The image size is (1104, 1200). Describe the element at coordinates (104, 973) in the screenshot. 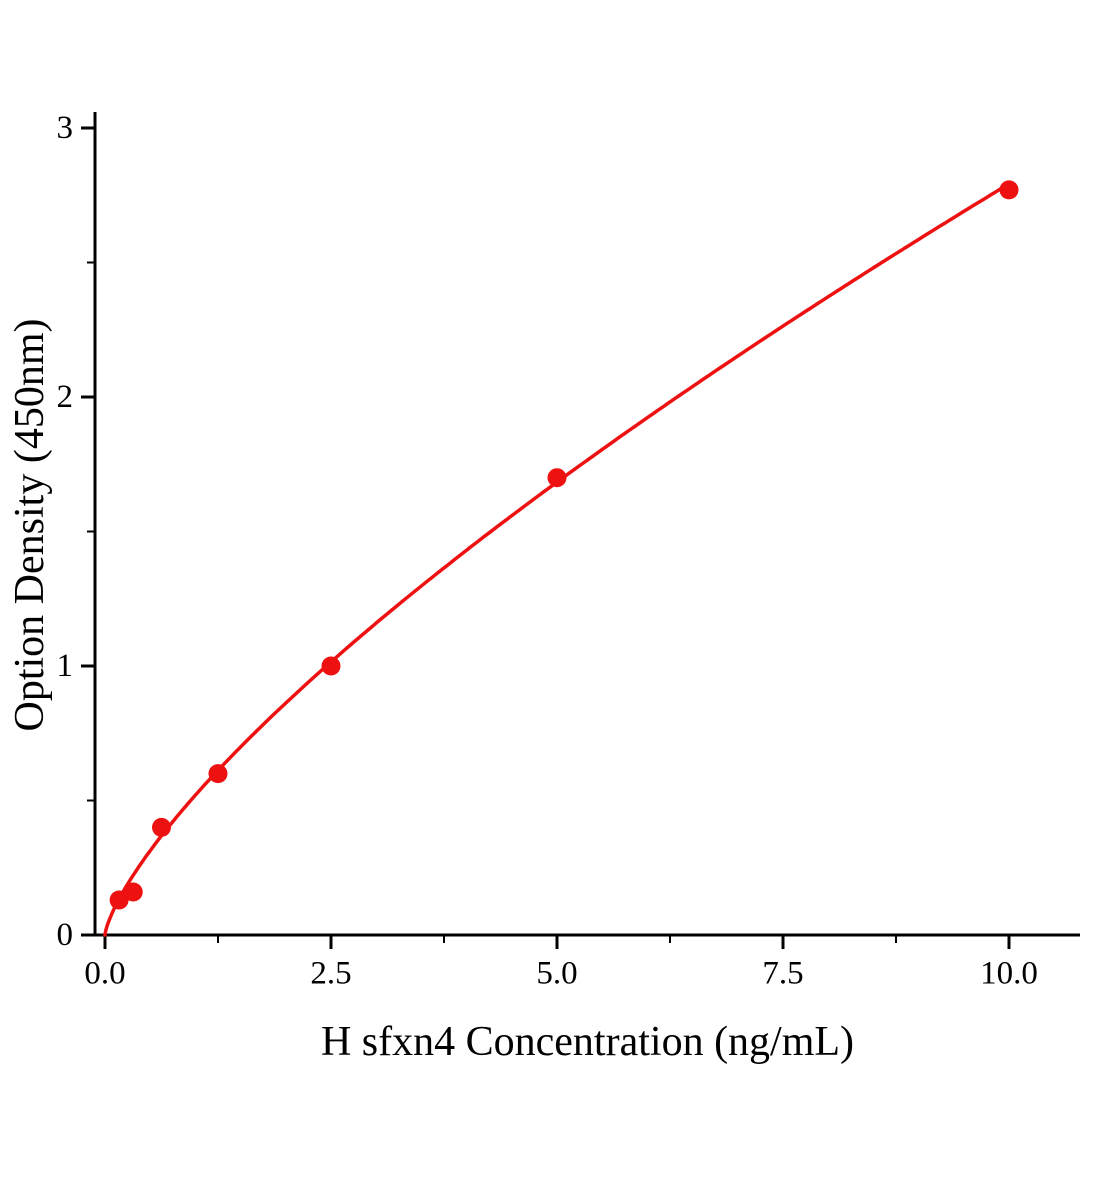

I see `x-tick-label: 0.0` at that location.